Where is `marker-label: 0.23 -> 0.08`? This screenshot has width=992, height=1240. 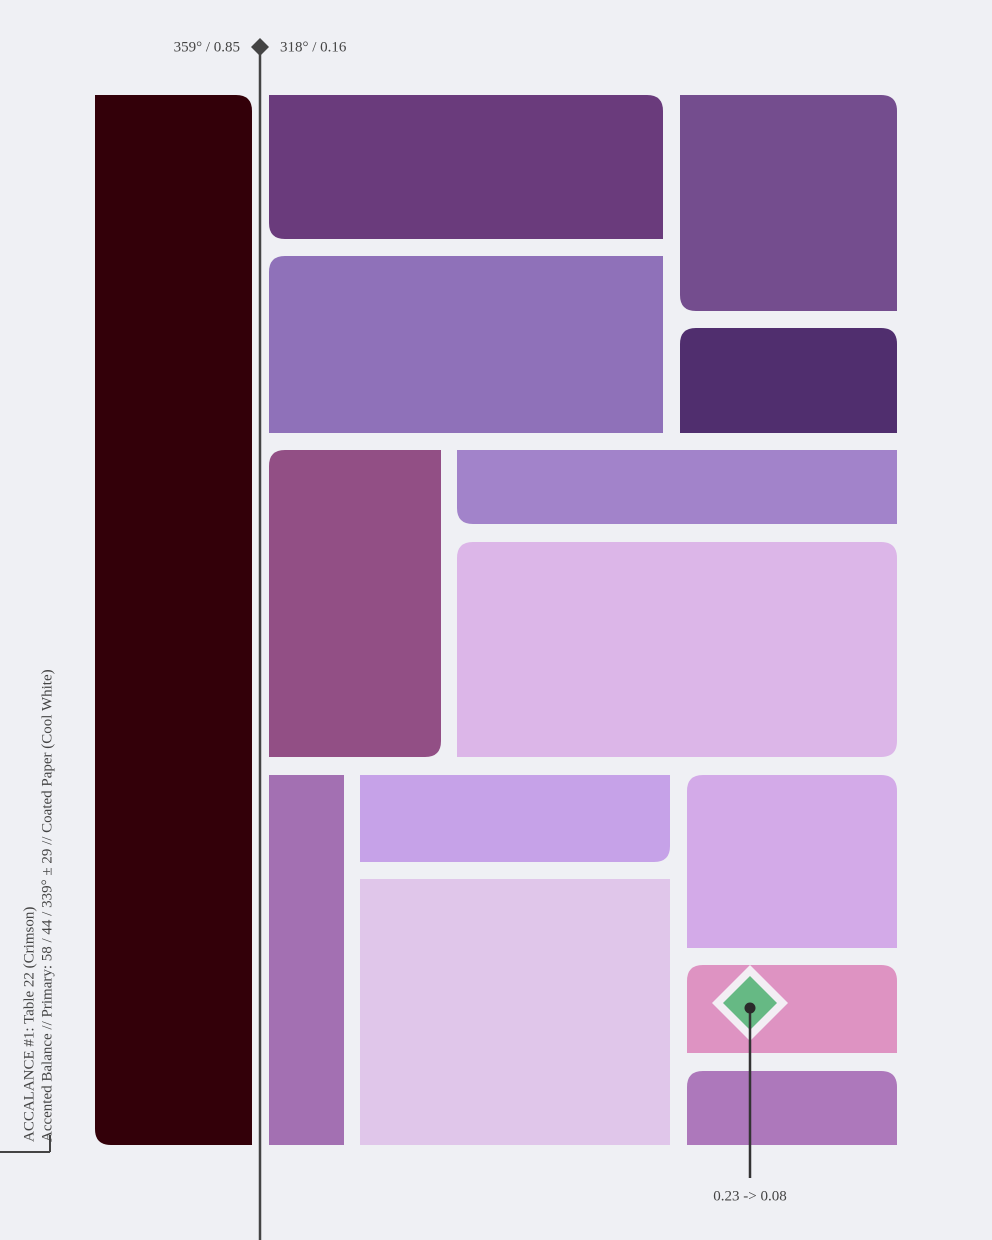 marker-label: 0.23 -> 0.08 is located at coordinates (749, 1196).